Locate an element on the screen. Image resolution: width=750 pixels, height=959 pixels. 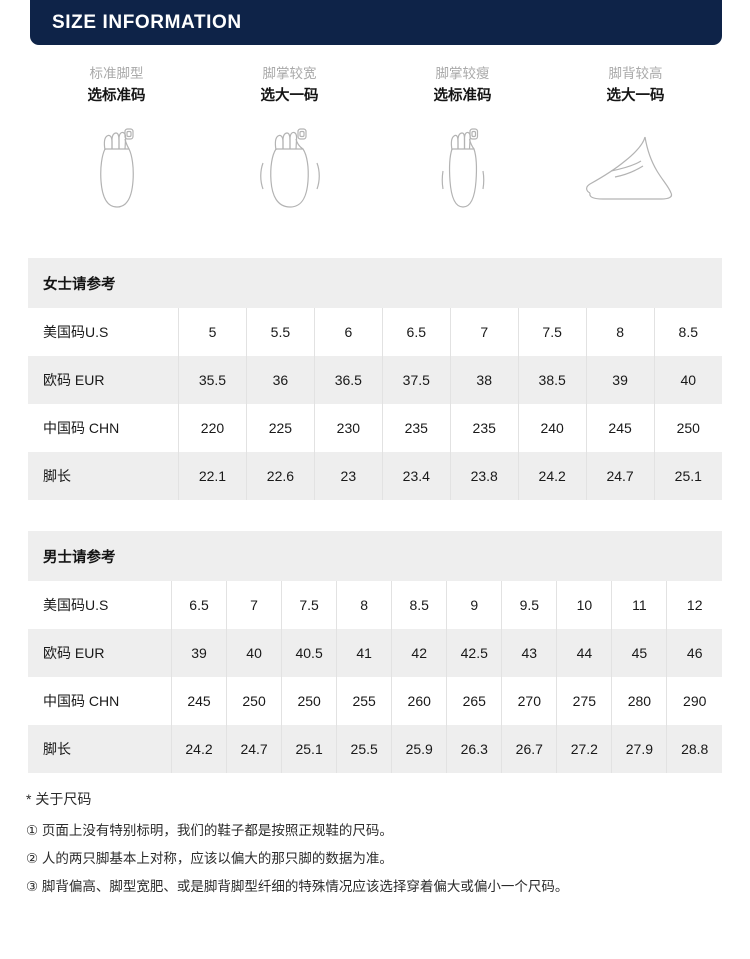
table-row: 美国码U.S 5 5.5 6 6.5 7 7.5 8 8.5 is located at coordinates (375, 332).